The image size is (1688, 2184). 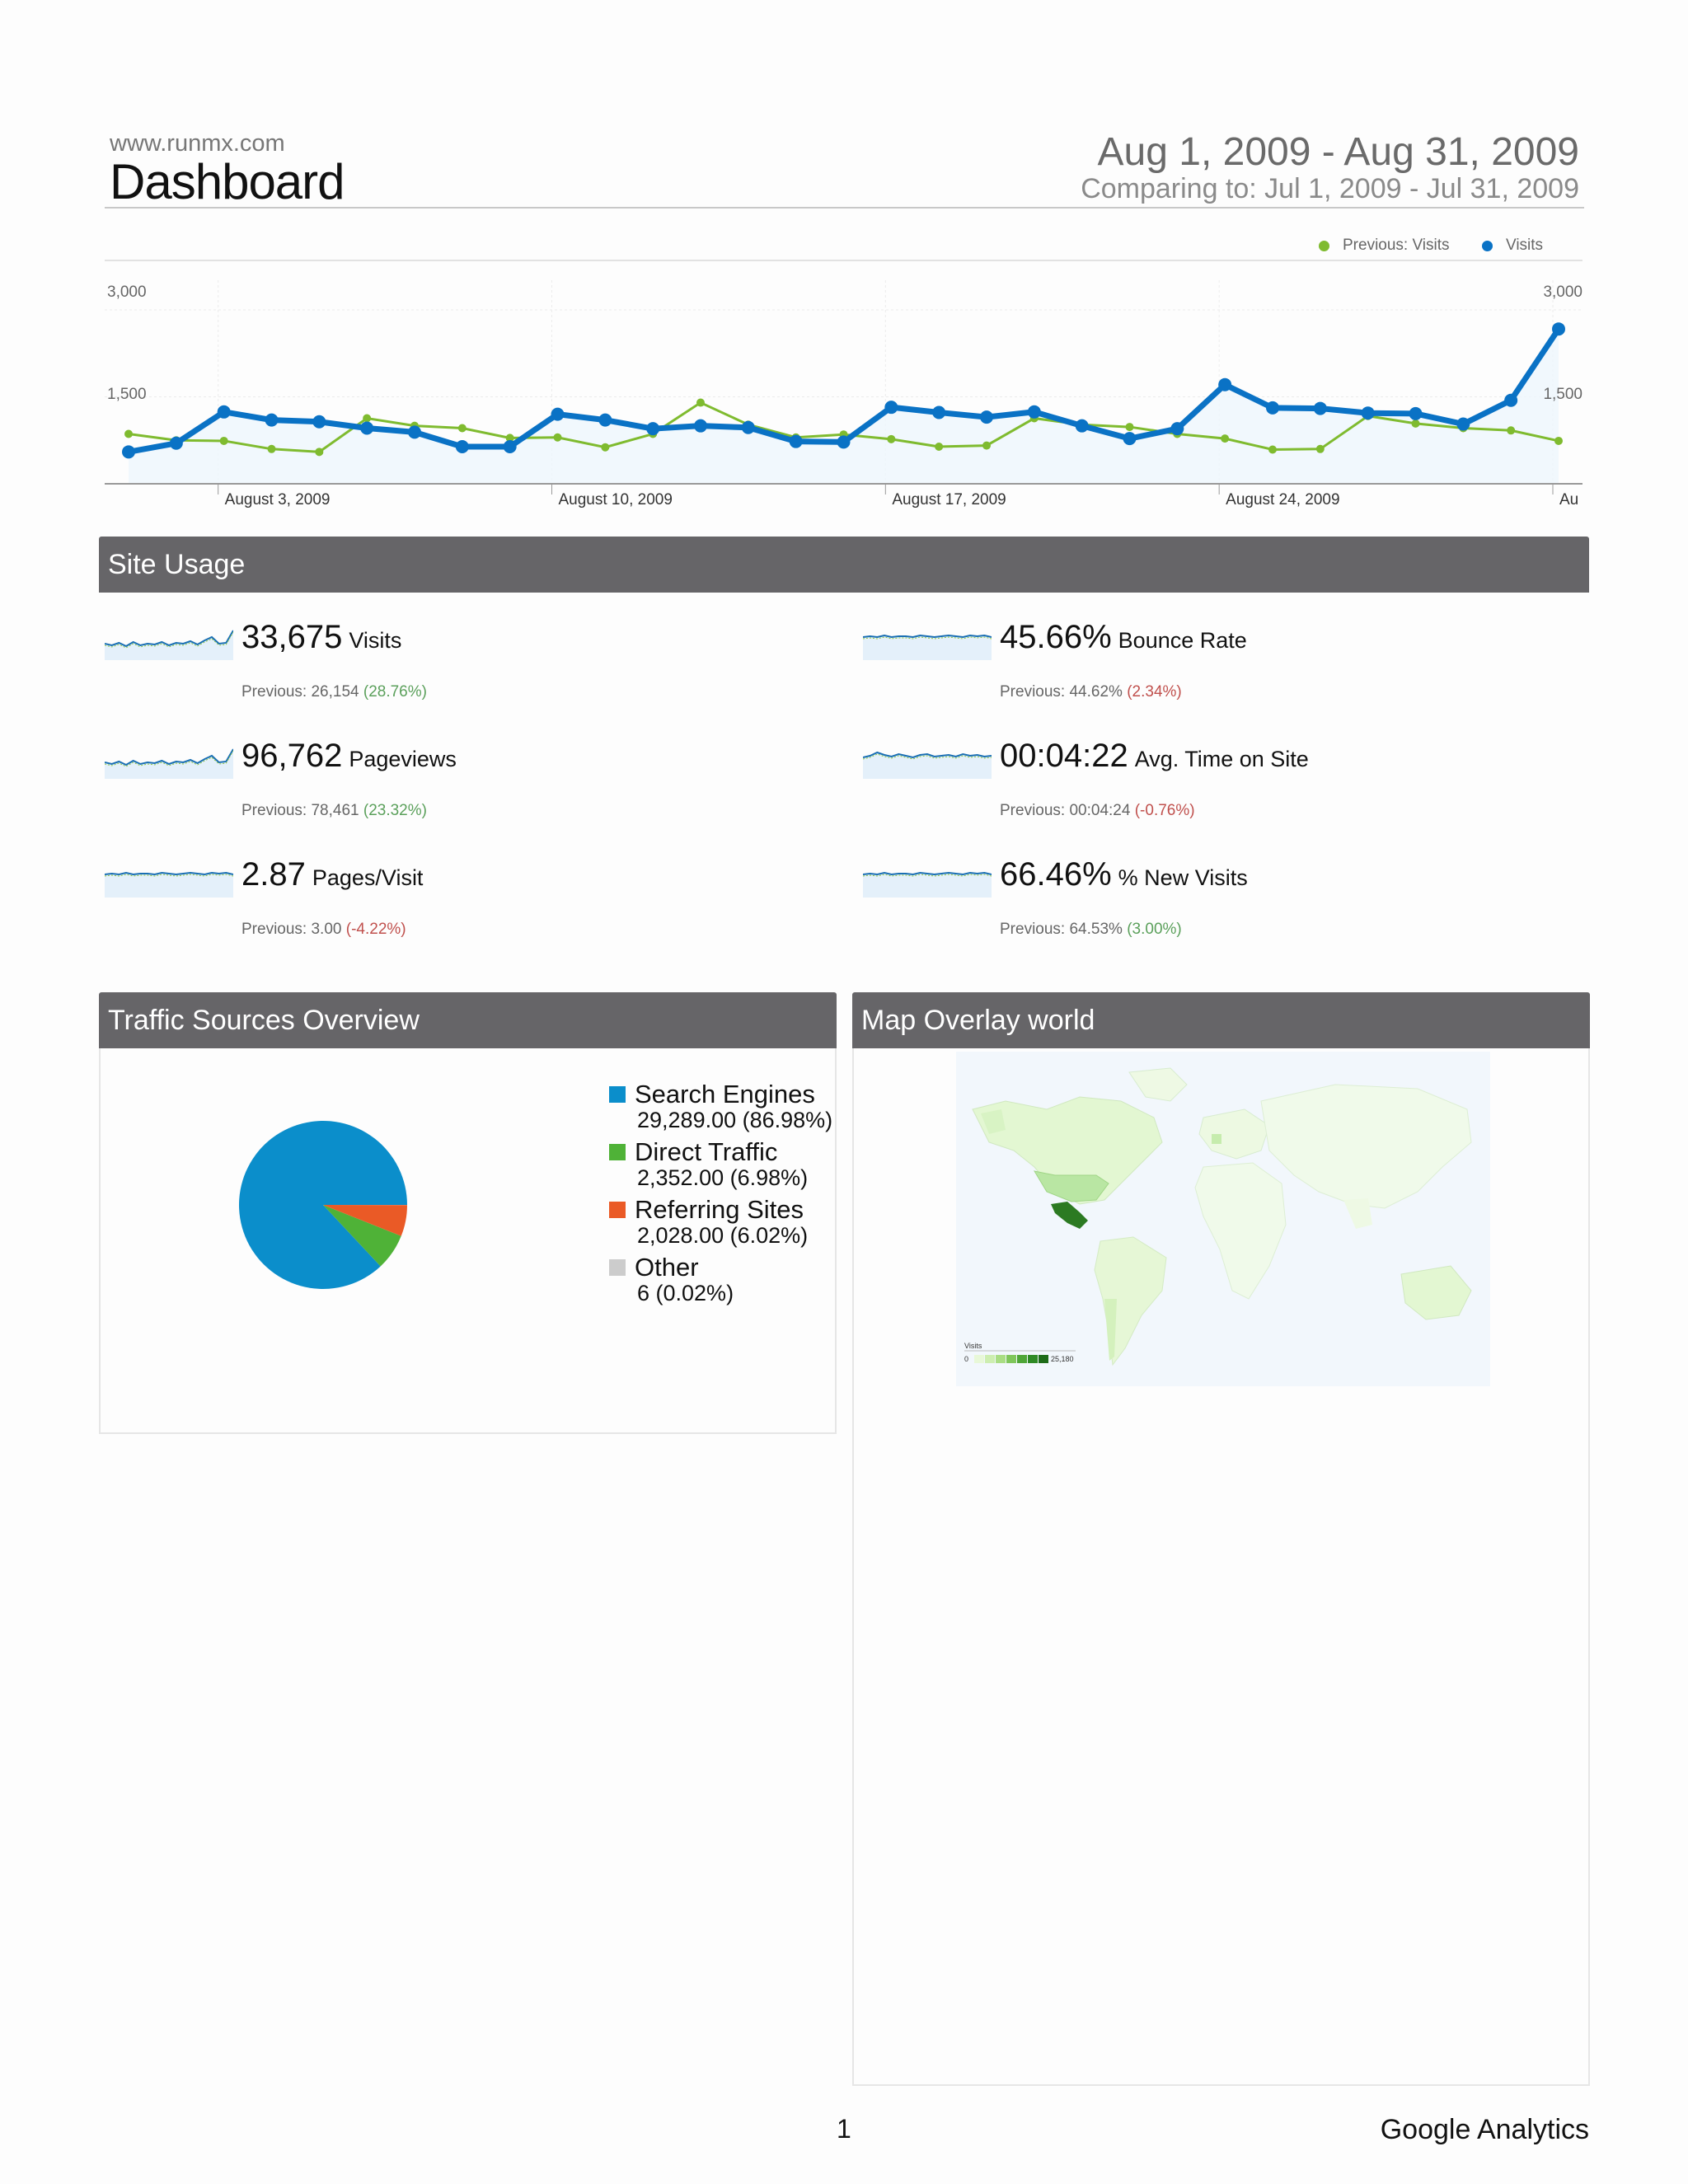 I want to click on metric-value: 45.66% Bounce Rate, so click(x=1123, y=637).